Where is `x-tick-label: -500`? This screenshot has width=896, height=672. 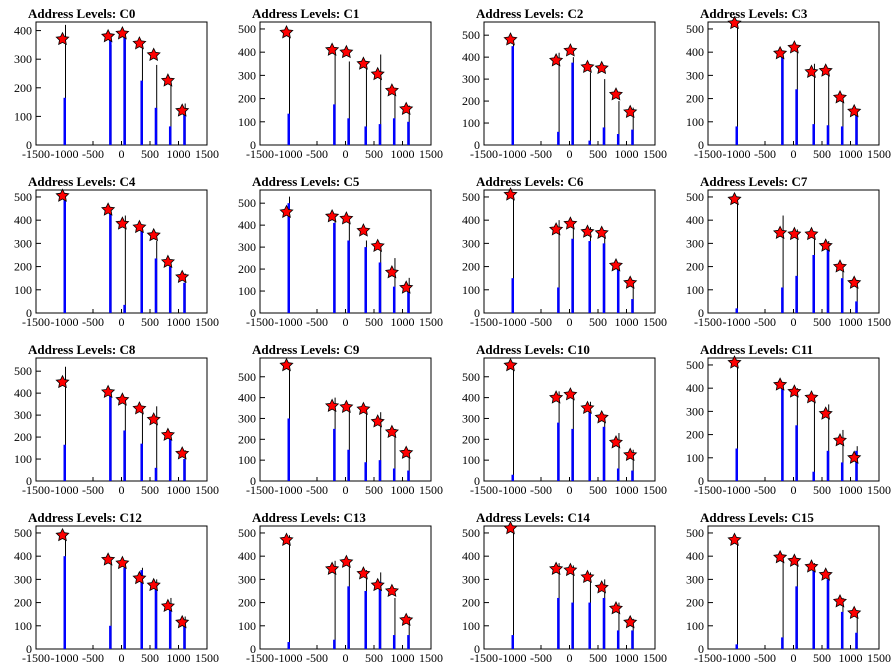
x-tick-label: -500 is located at coordinates (541, 490).